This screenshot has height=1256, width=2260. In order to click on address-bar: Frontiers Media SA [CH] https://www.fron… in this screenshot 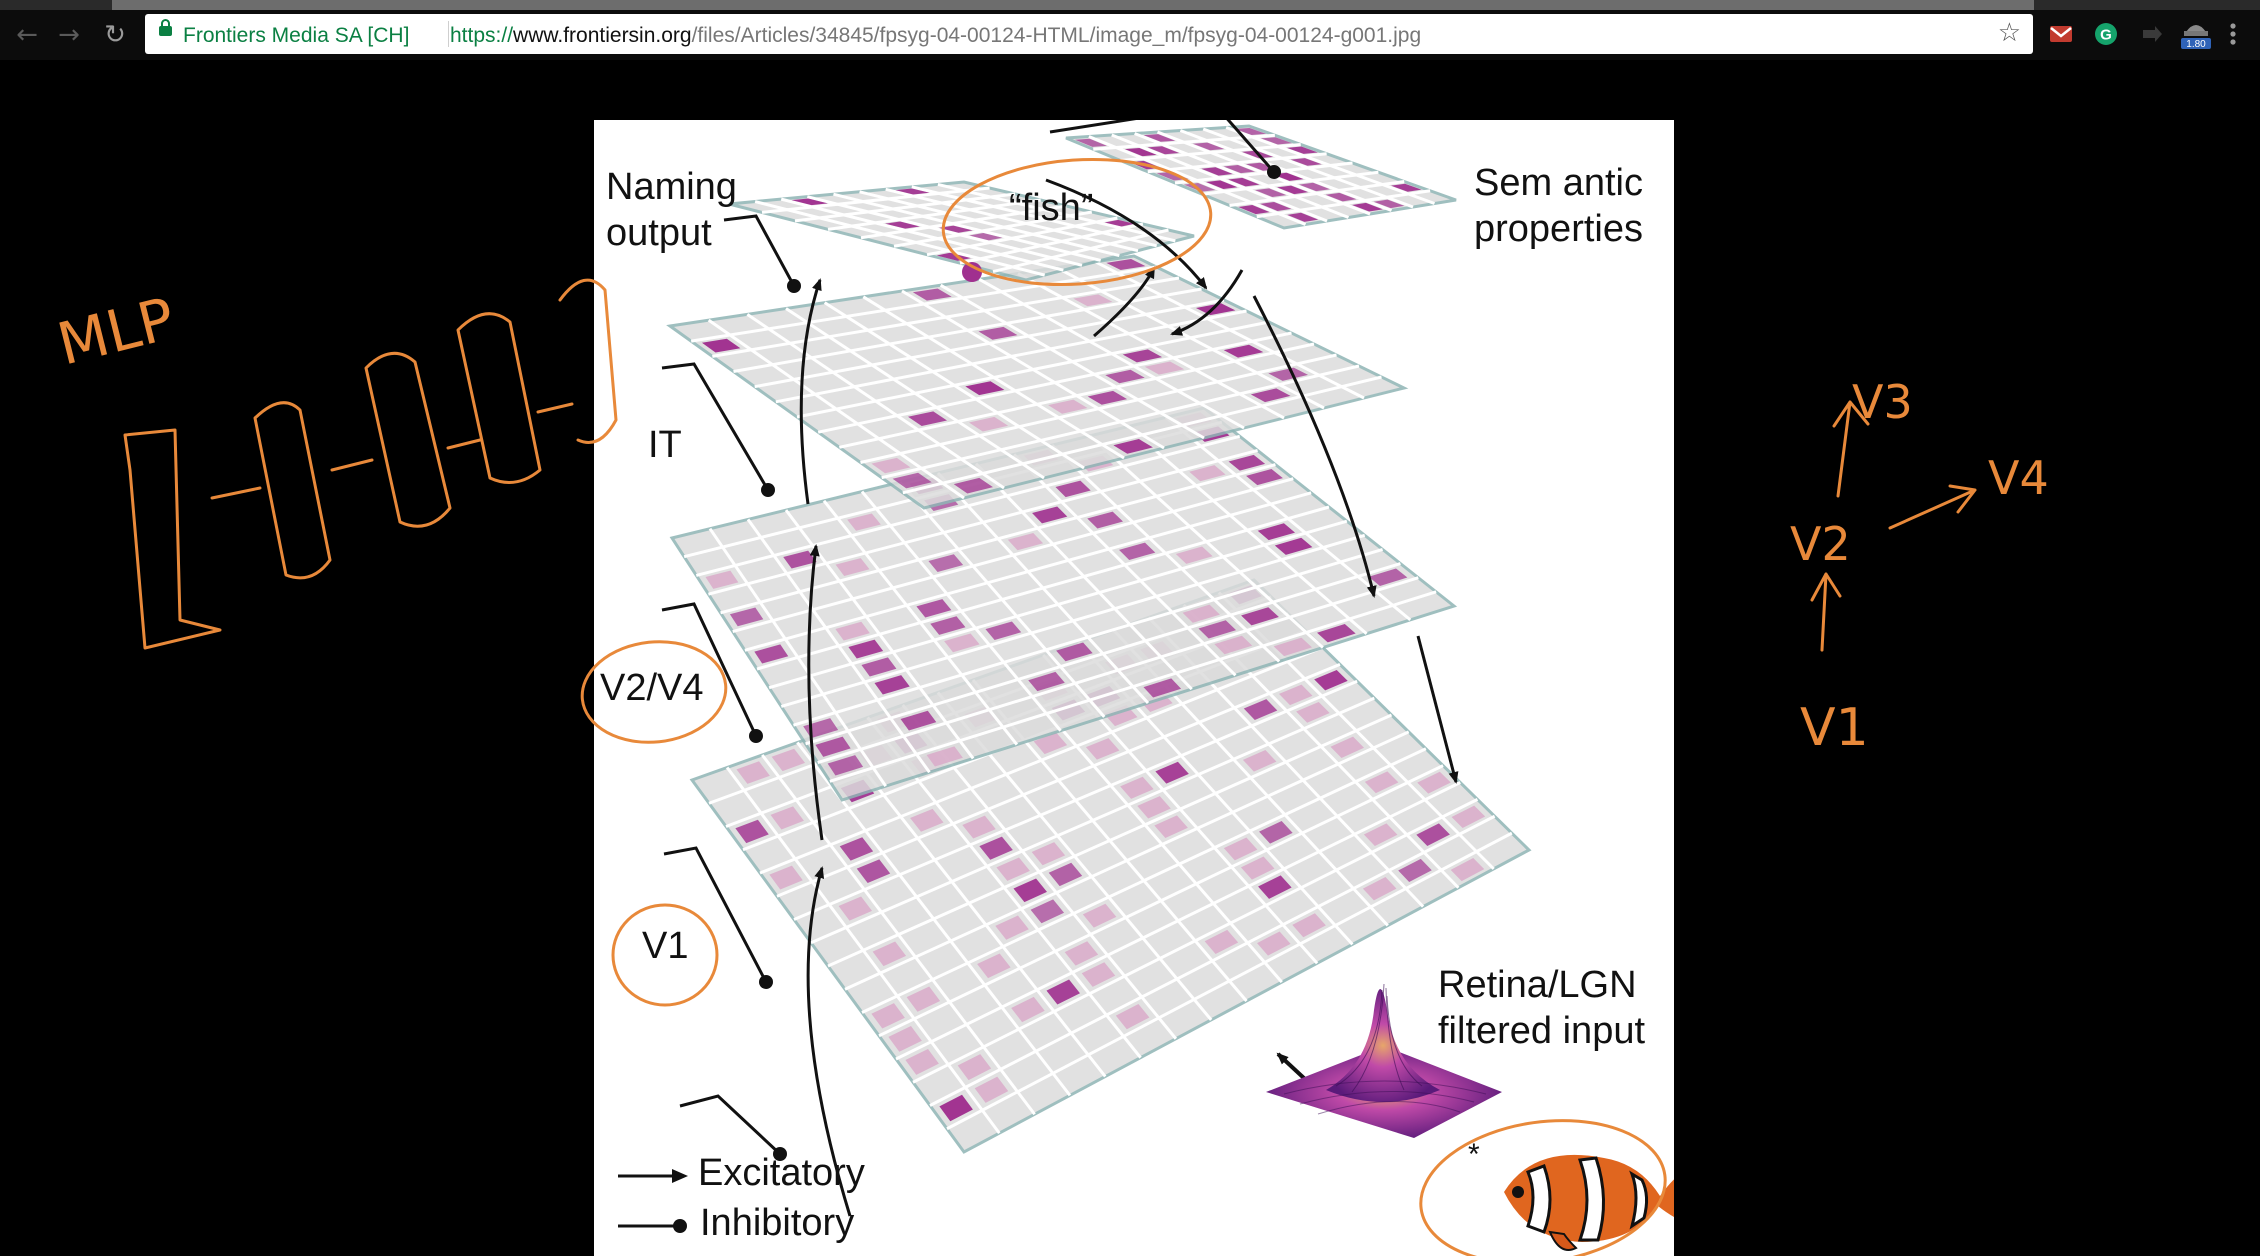, I will do `click(1089, 34)`.